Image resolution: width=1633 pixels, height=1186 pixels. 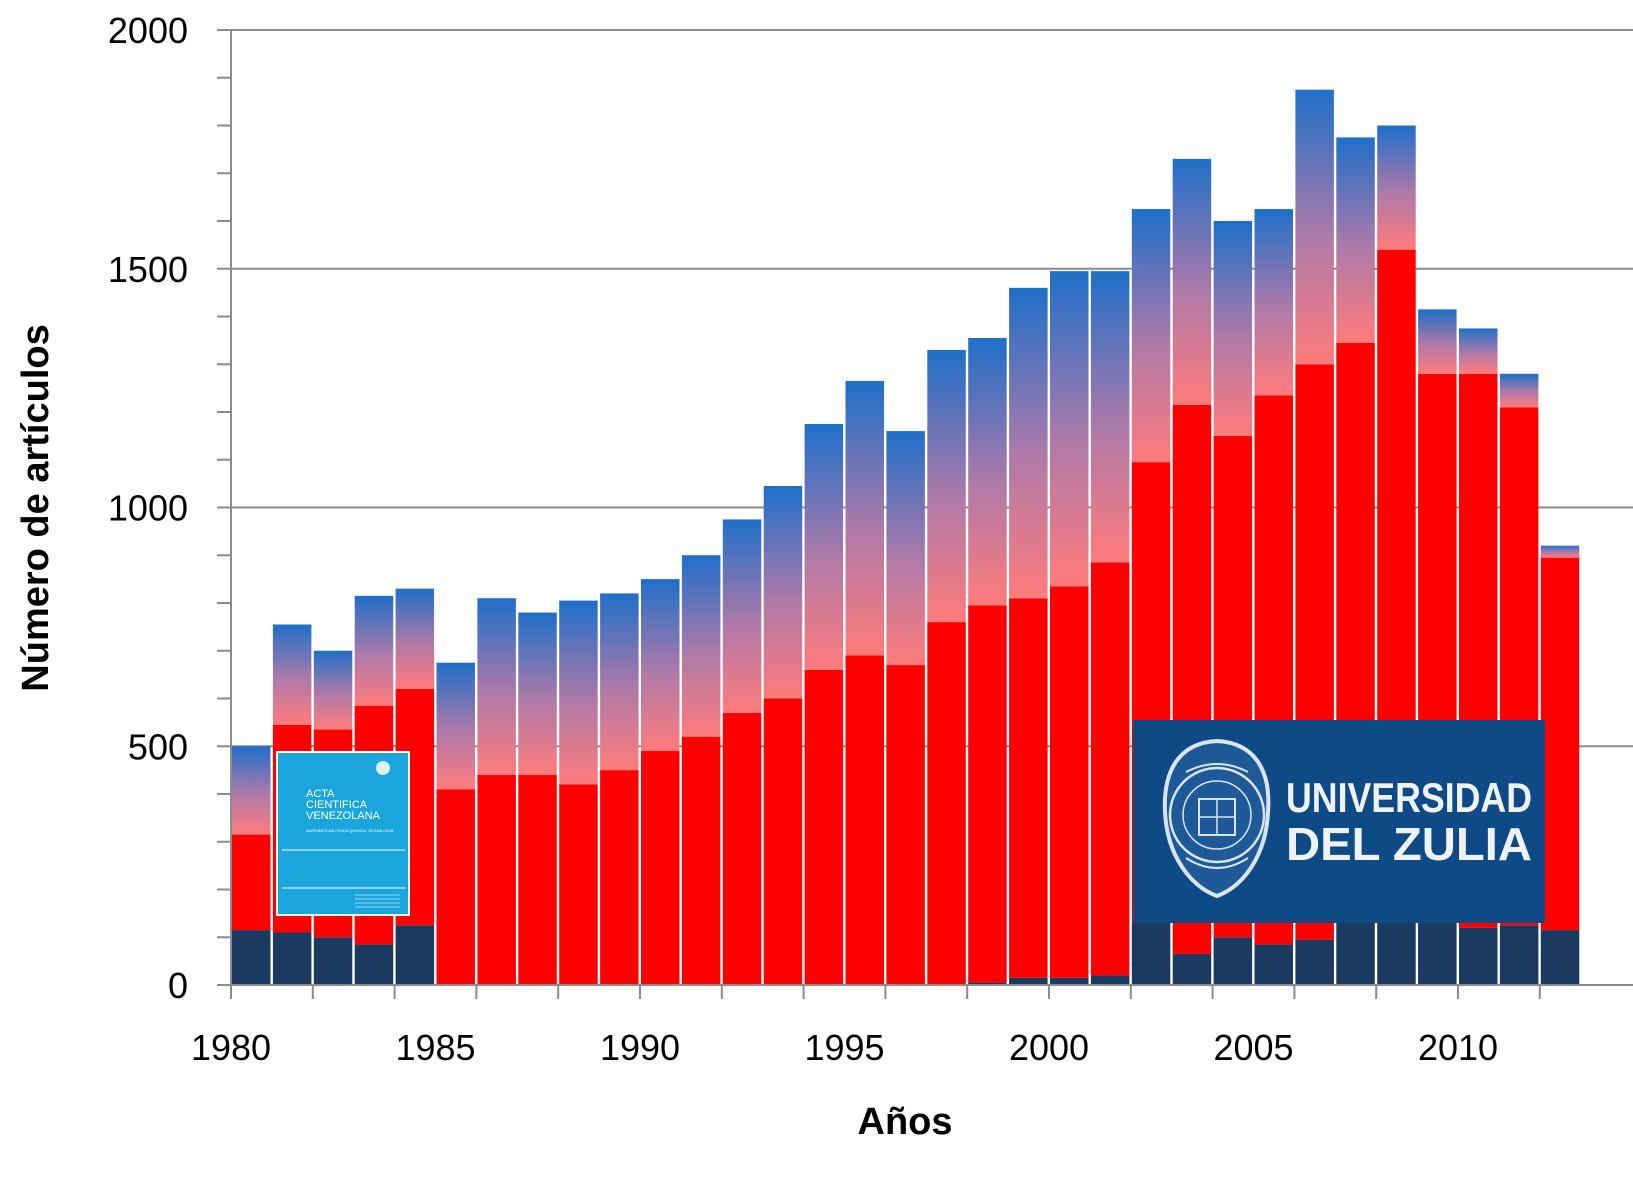 What do you see at coordinates (1049, 1047) in the screenshot?
I see `x-tick-label: 2000` at bounding box center [1049, 1047].